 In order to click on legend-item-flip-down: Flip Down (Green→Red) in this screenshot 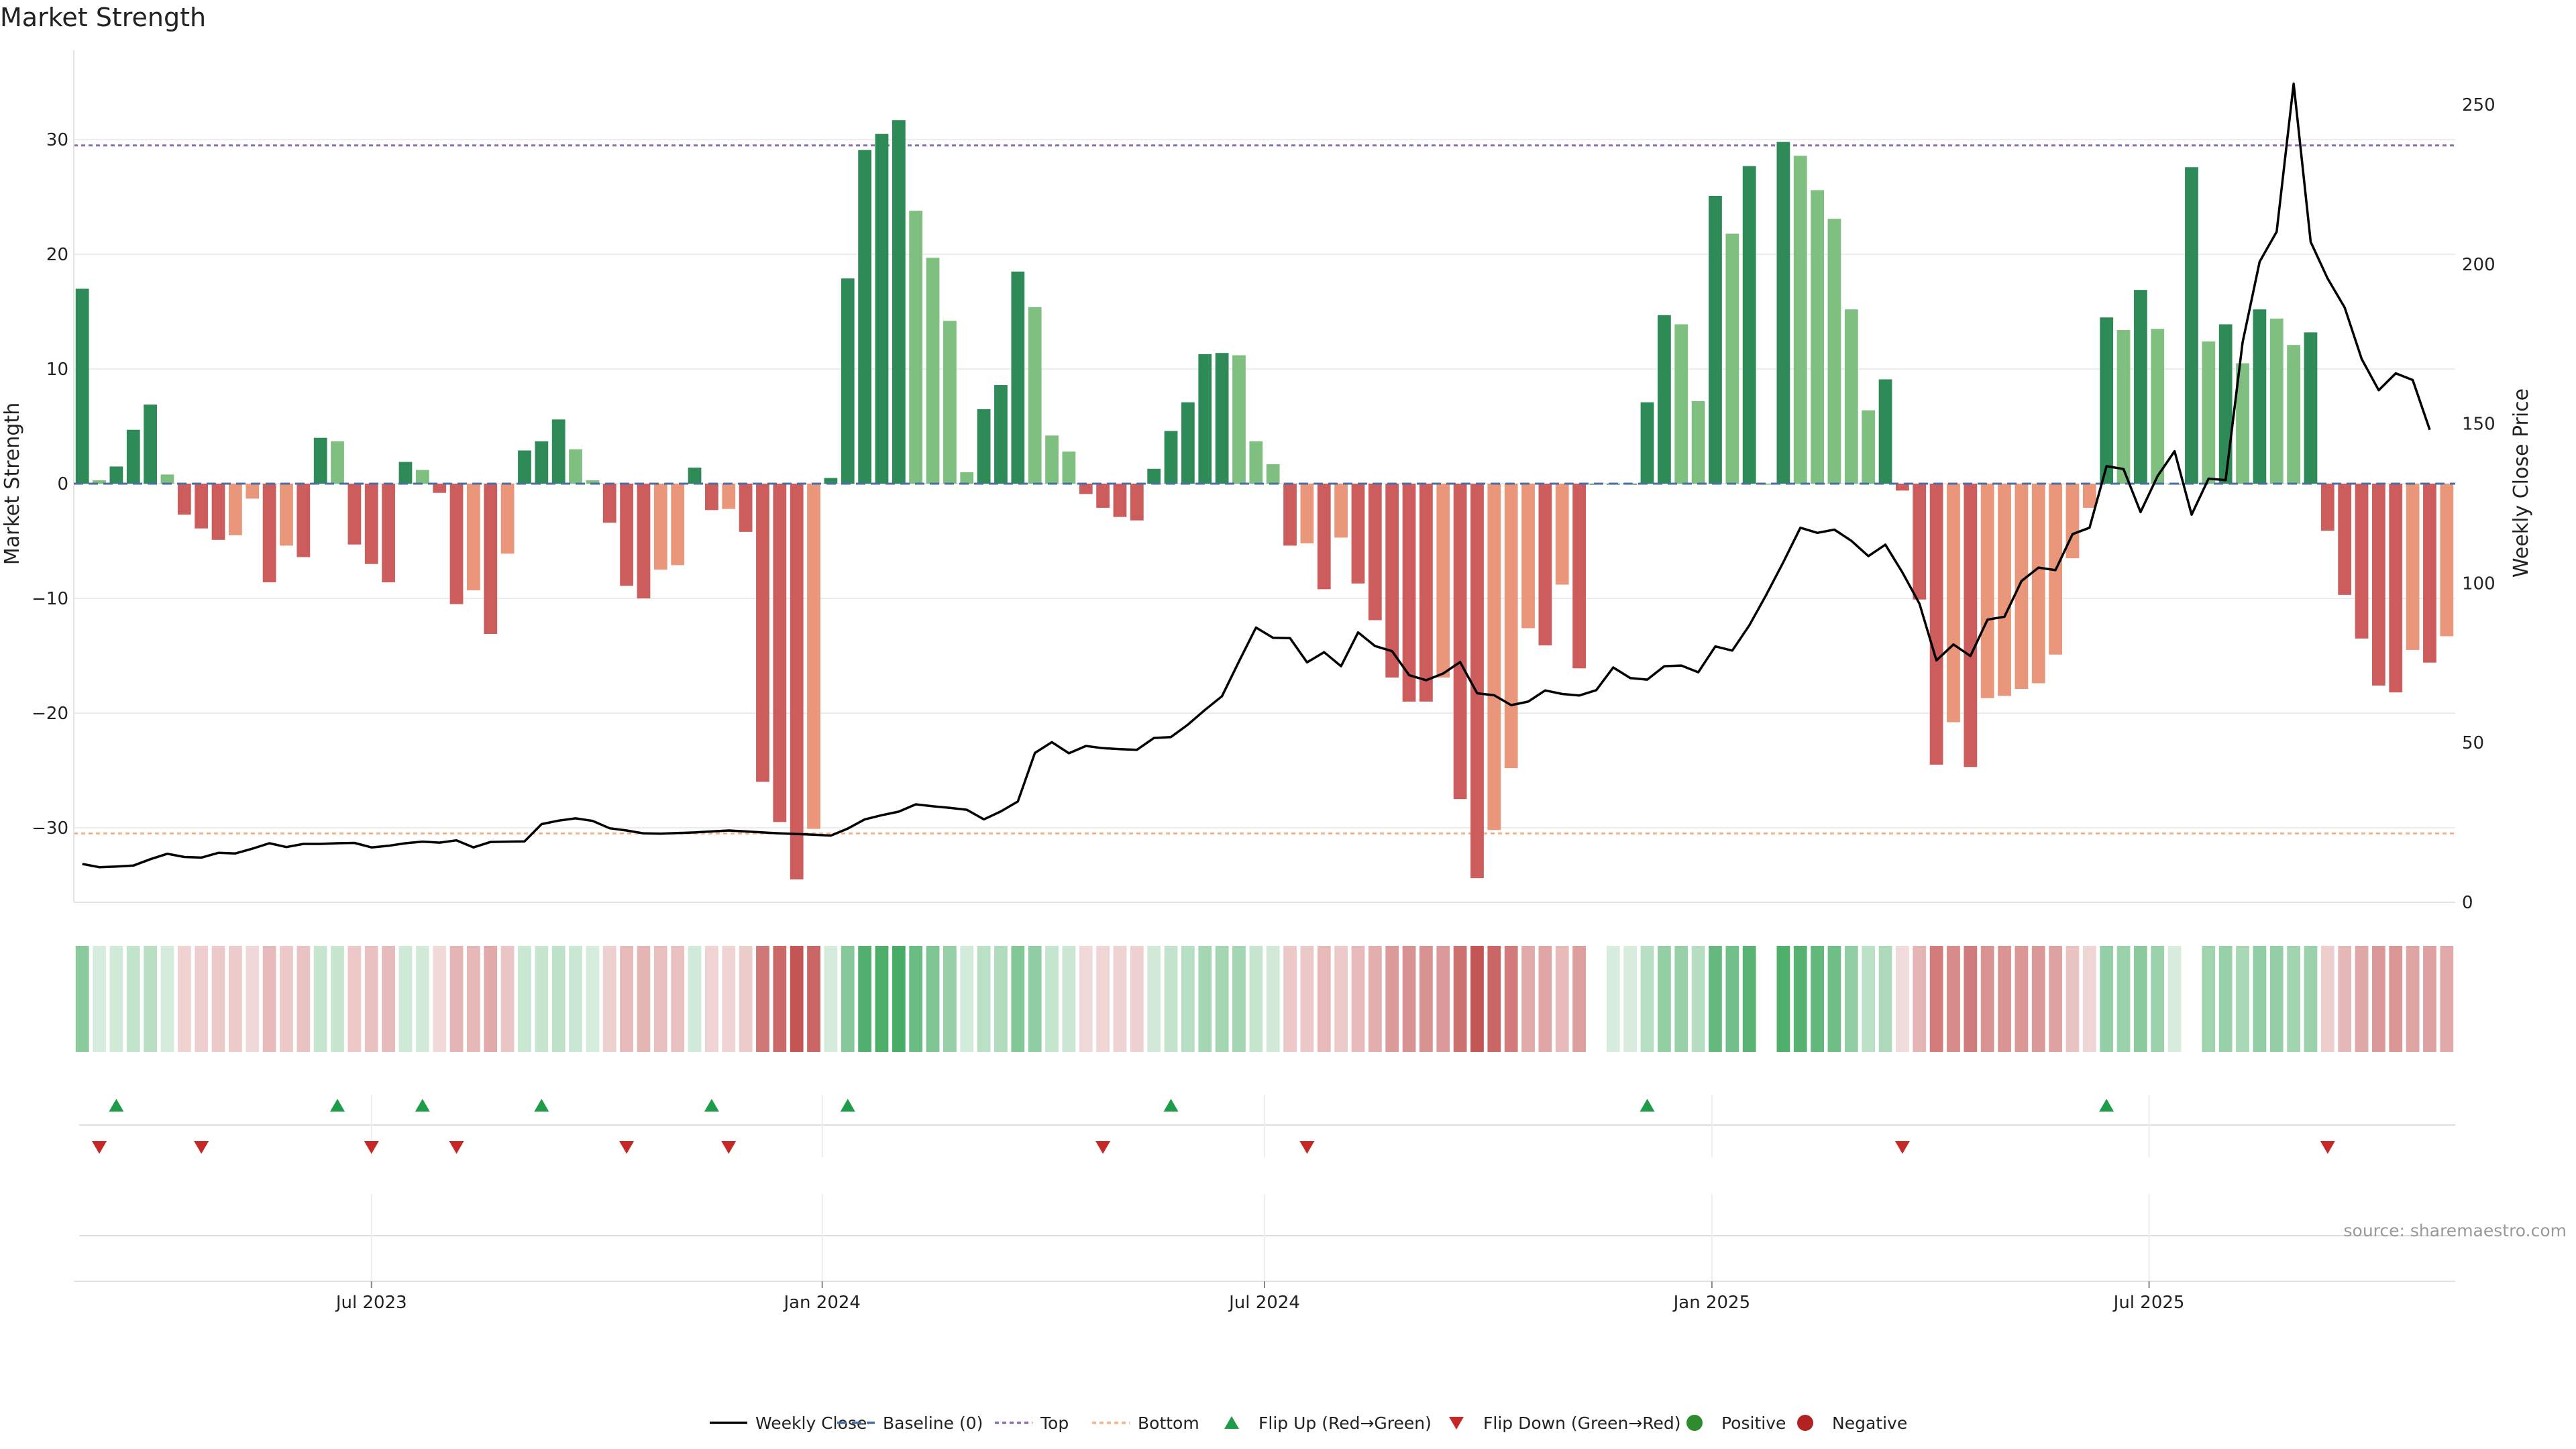, I will do `click(1565, 1423)`.